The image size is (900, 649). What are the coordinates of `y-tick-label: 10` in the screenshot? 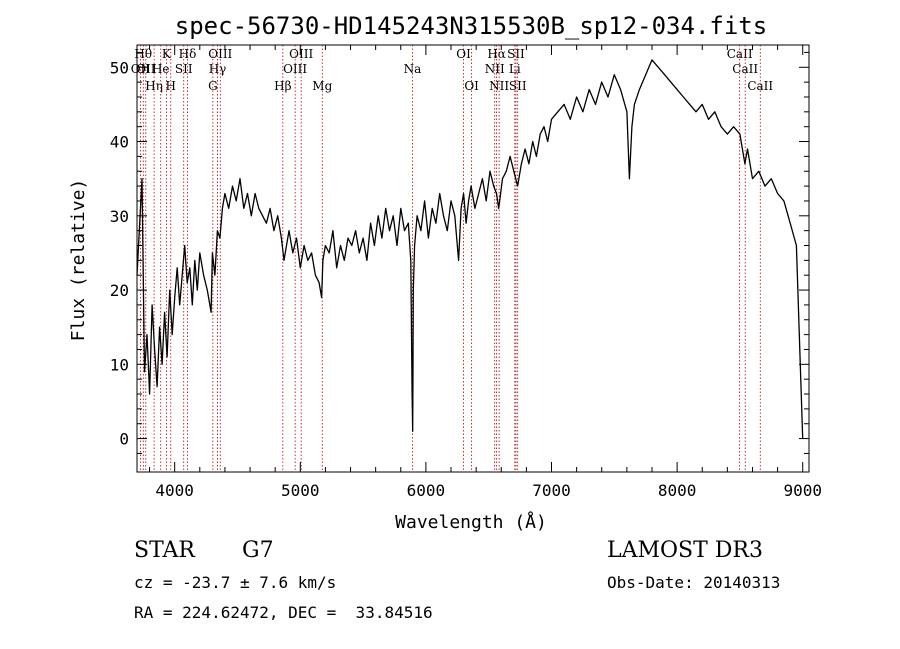 It's located at (119, 364).